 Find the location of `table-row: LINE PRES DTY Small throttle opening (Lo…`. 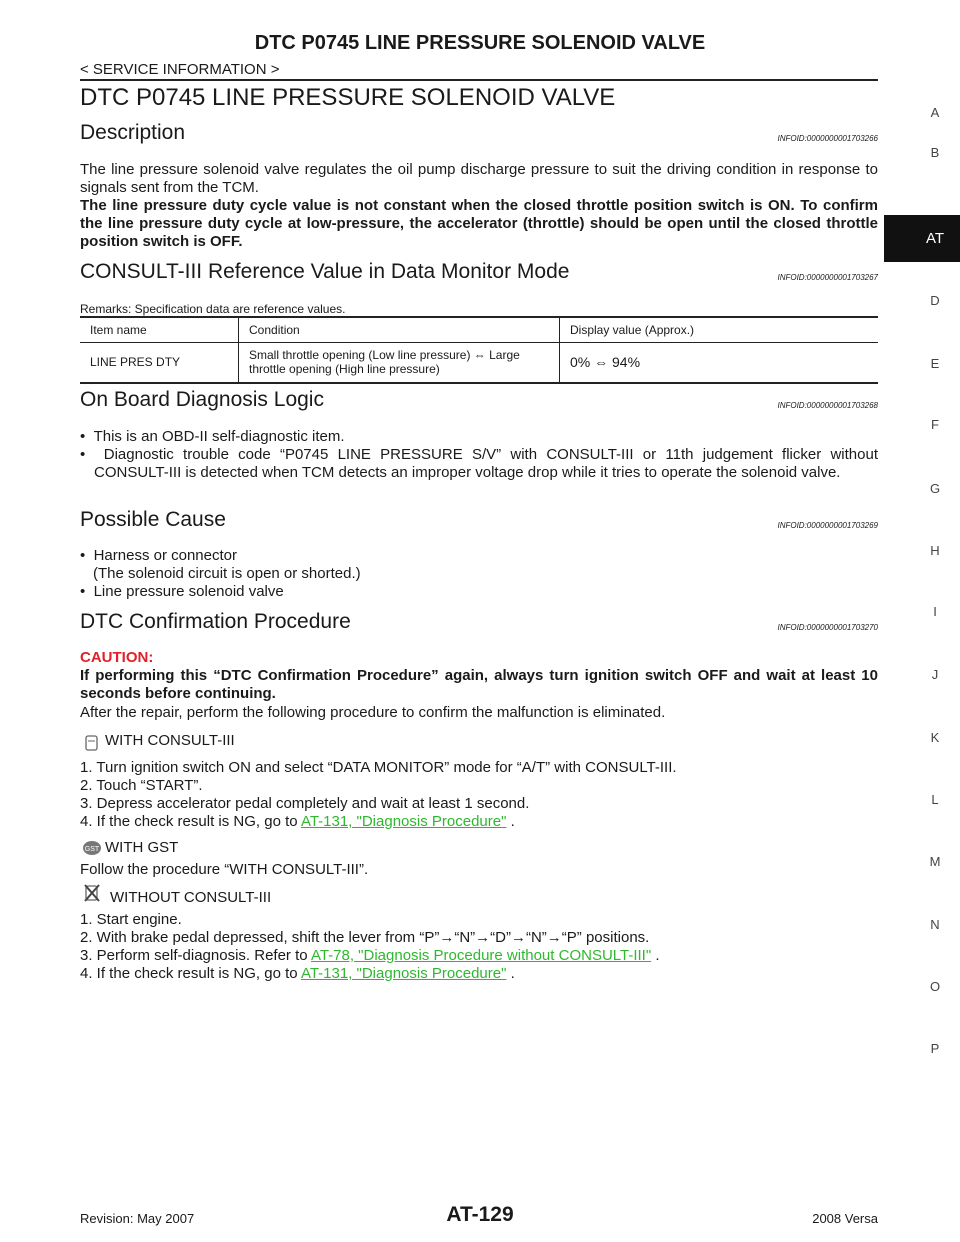

table-row: LINE PRES DTY Small throttle opening (Lo… is located at coordinates (479, 362).